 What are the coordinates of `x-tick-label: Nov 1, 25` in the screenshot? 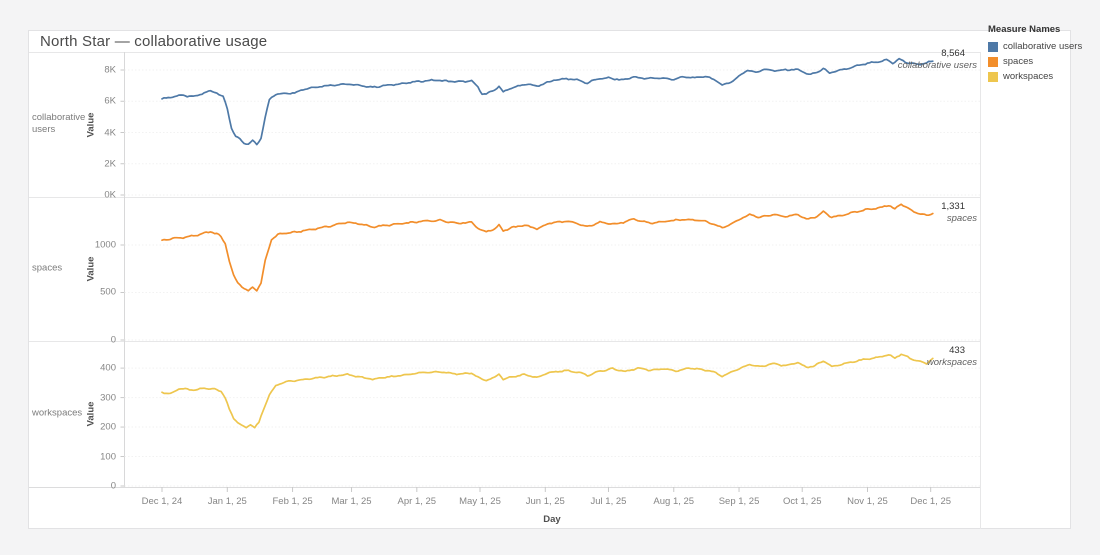 It's located at (867, 501).